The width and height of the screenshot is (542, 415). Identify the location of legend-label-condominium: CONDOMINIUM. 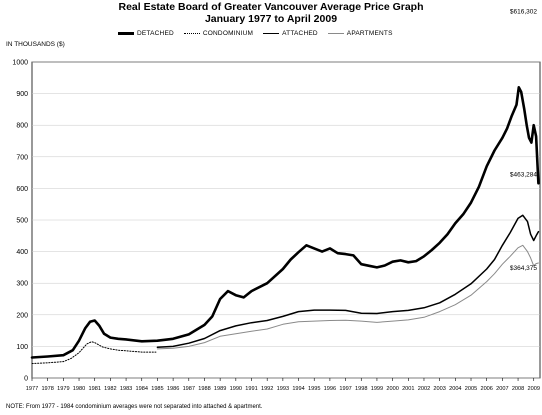
(228, 33).